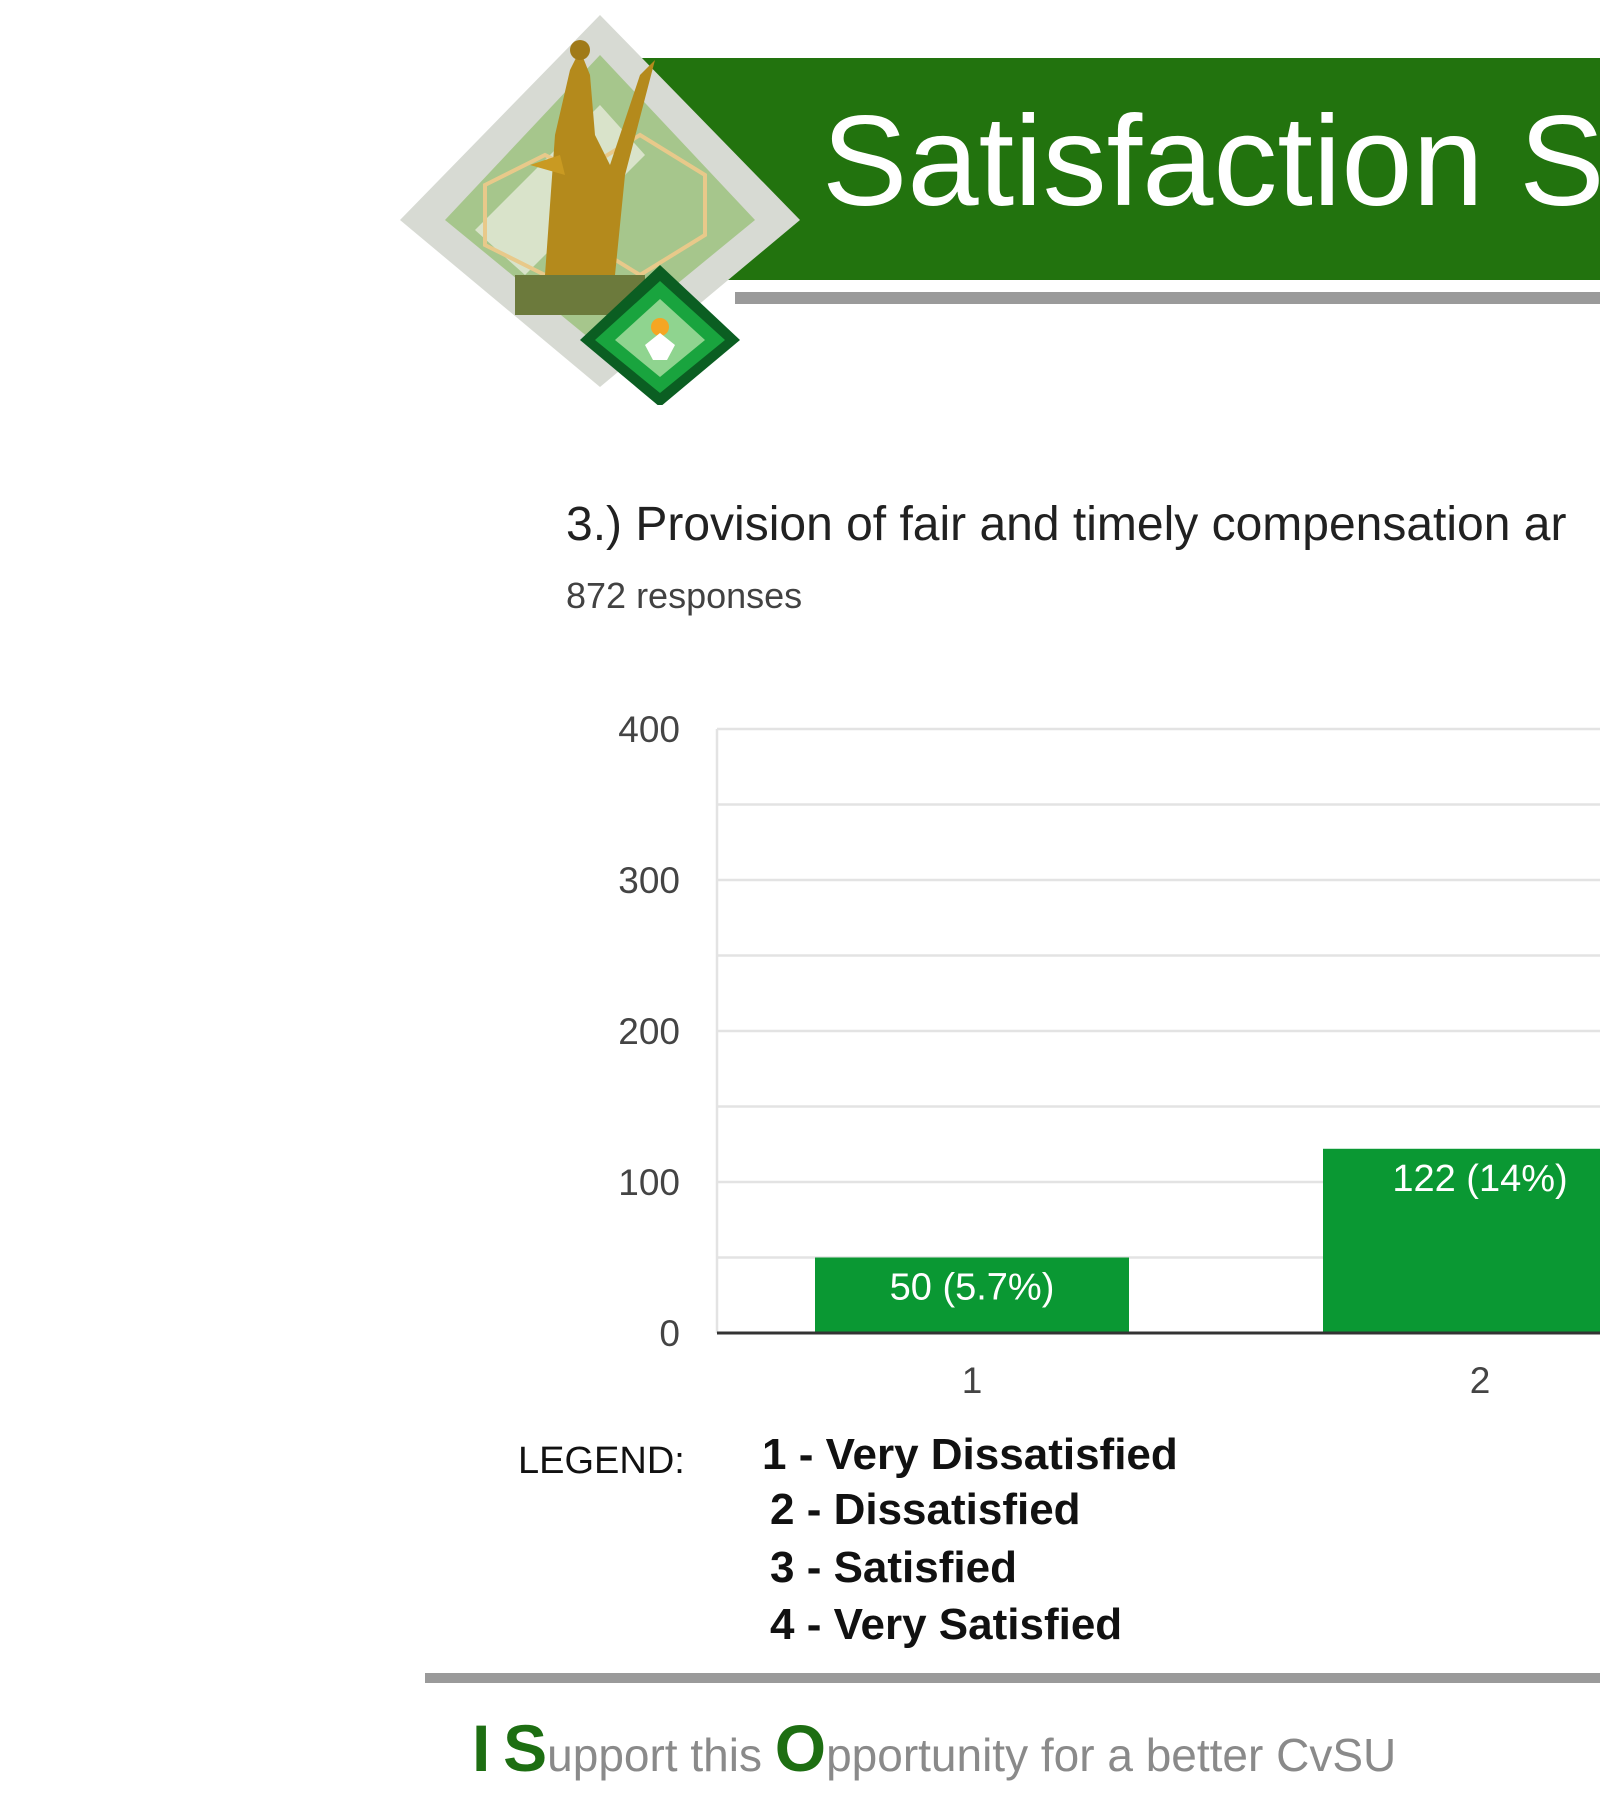  What do you see at coordinates (600, 210) in the screenshot?
I see `university-logo` at bounding box center [600, 210].